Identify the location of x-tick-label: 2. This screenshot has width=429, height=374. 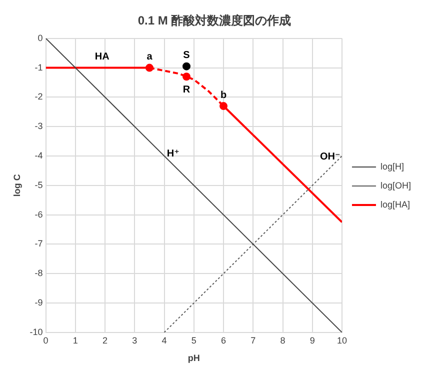
(105, 340).